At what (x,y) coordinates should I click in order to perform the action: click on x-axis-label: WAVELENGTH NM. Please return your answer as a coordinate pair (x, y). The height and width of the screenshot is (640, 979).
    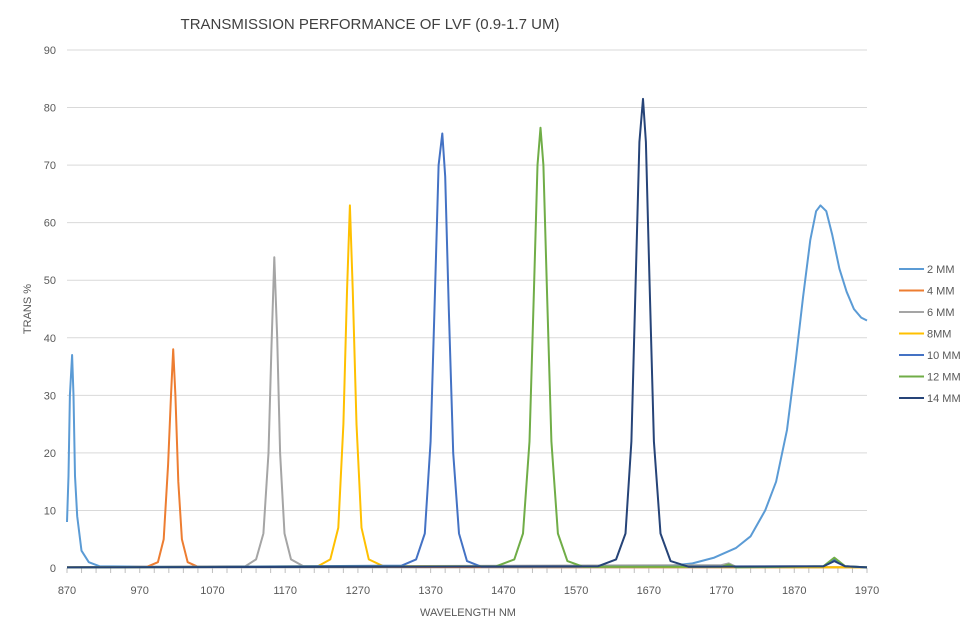
    Looking at the image, I should click on (468, 613).